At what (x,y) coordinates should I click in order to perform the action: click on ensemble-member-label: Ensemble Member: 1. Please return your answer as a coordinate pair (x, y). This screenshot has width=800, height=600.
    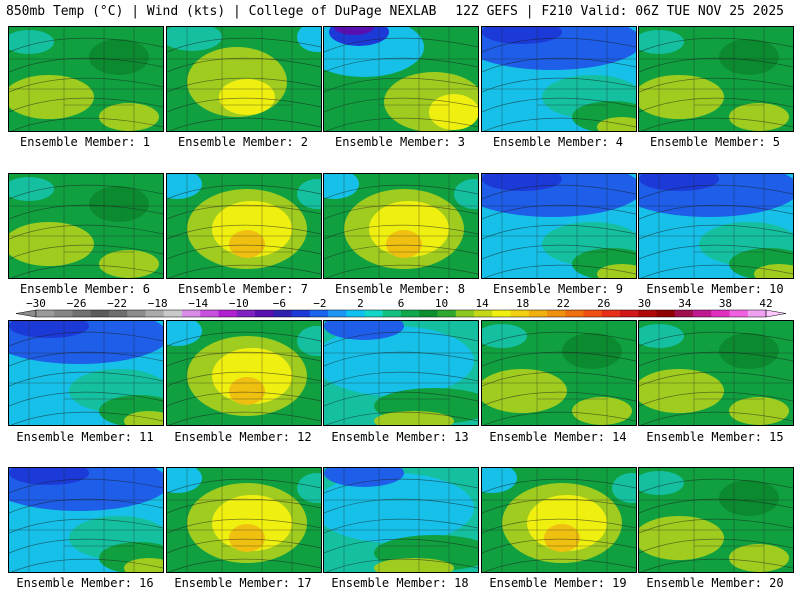
    Looking at the image, I should click on (85, 142).